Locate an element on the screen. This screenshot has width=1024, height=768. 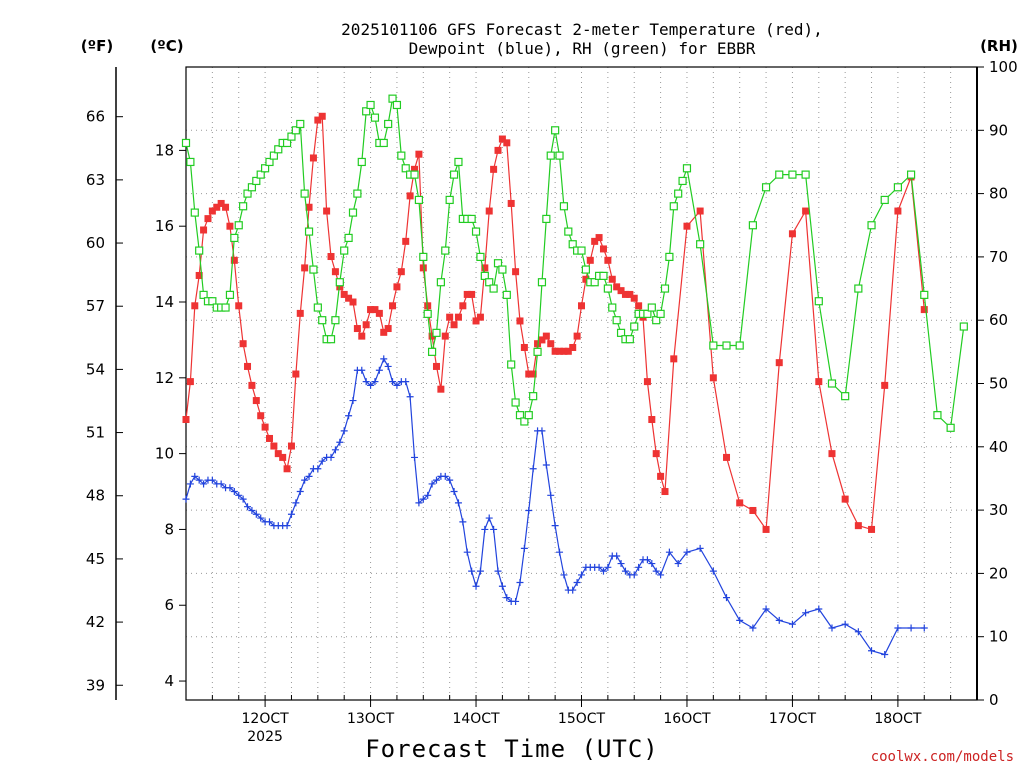
rh-tick-label: 90 is located at coordinates (998, 130).